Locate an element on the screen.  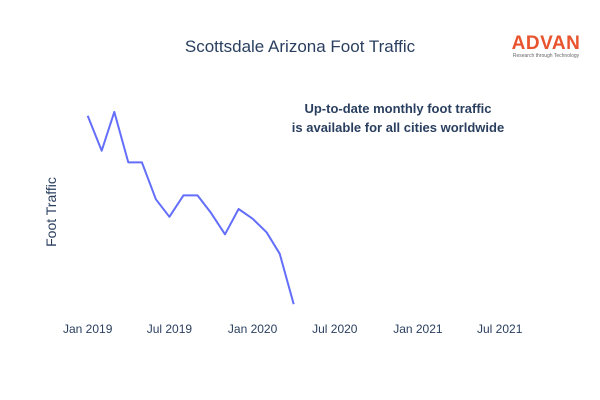
x-tick-label: Jan 2019 is located at coordinates (88, 329).